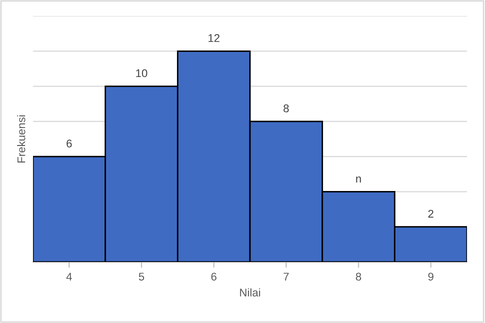  Describe the element at coordinates (69, 144) in the screenshot. I see `data-label: 6` at that location.